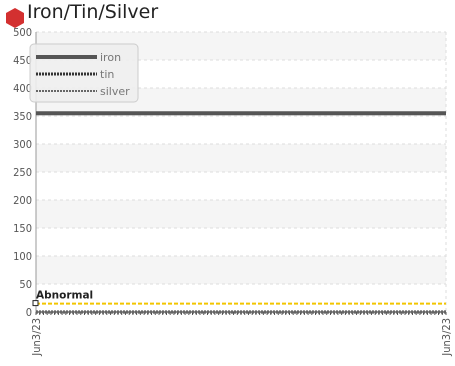 The height and width of the screenshot is (366, 455). I want to click on legend-label-tin: tin, so click(107, 74).